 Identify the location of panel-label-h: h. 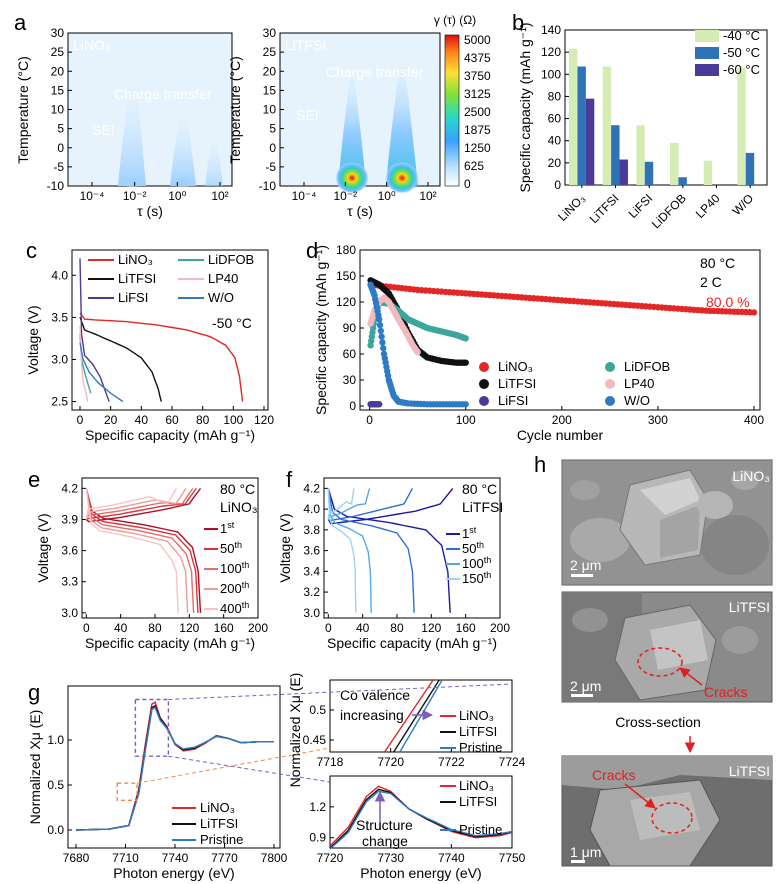
(540, 464).